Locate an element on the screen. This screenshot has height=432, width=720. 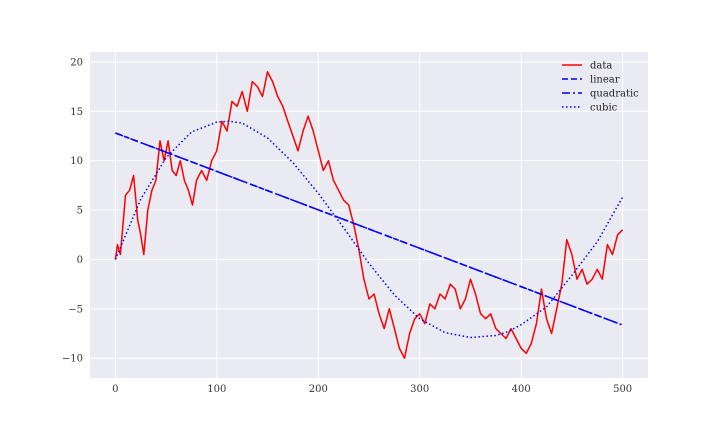
x-axis: 0 100 200 300 400 500 is located at coordinates (372, 389).